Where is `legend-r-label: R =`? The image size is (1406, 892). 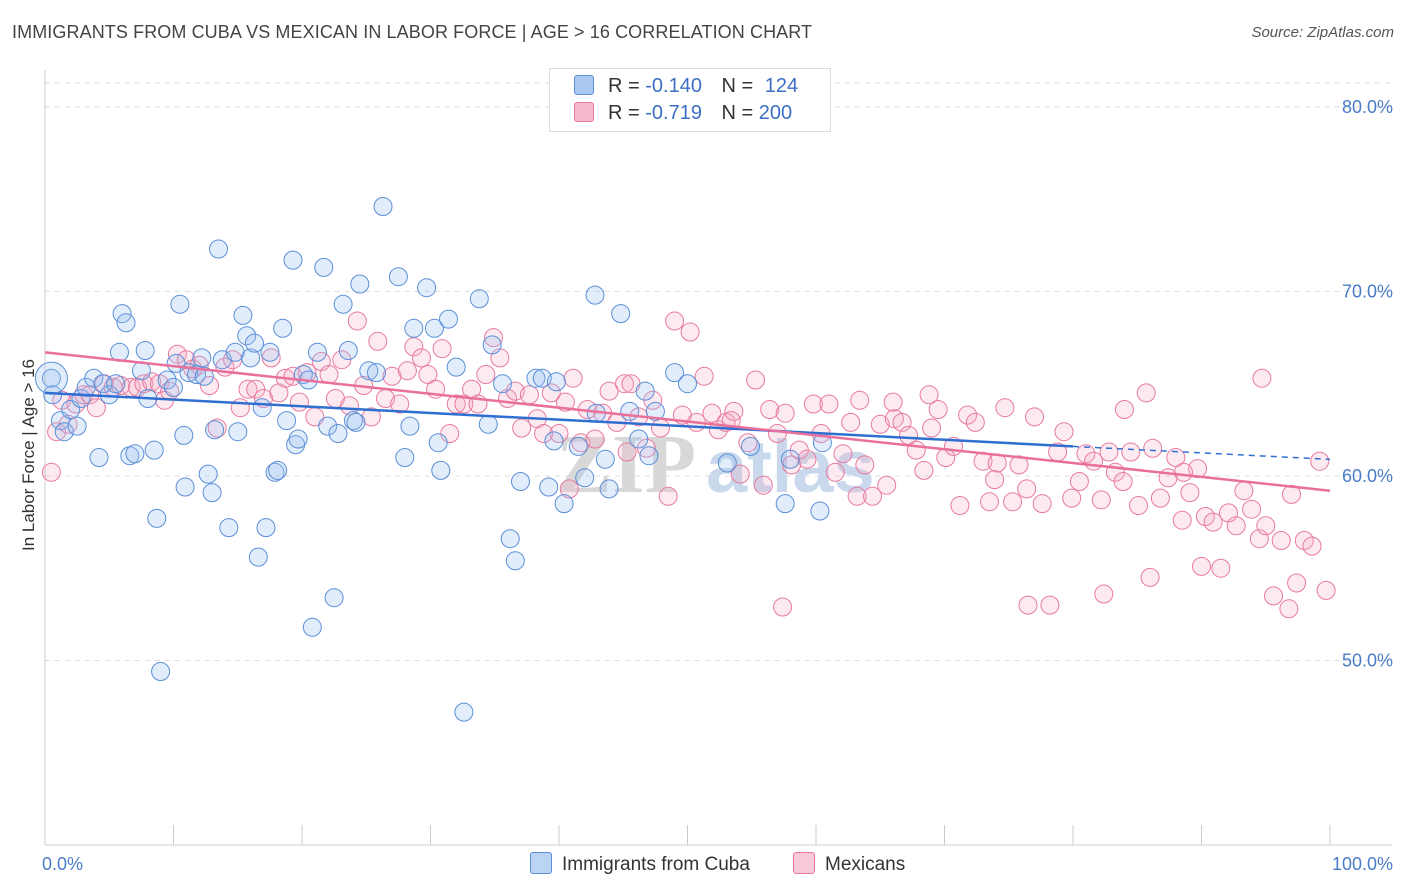 legend-r-label: R = is located at coordinates (624, 113).